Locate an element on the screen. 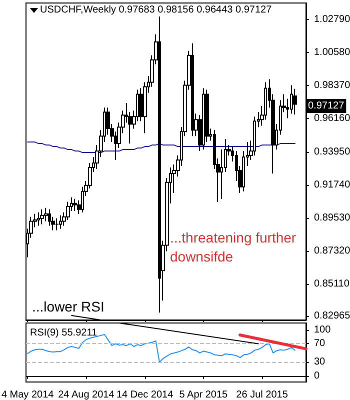 The width and height of the screenshot is (350, 400). x-tick-label: 4 May 2014 is located at coordinates (27, 395).